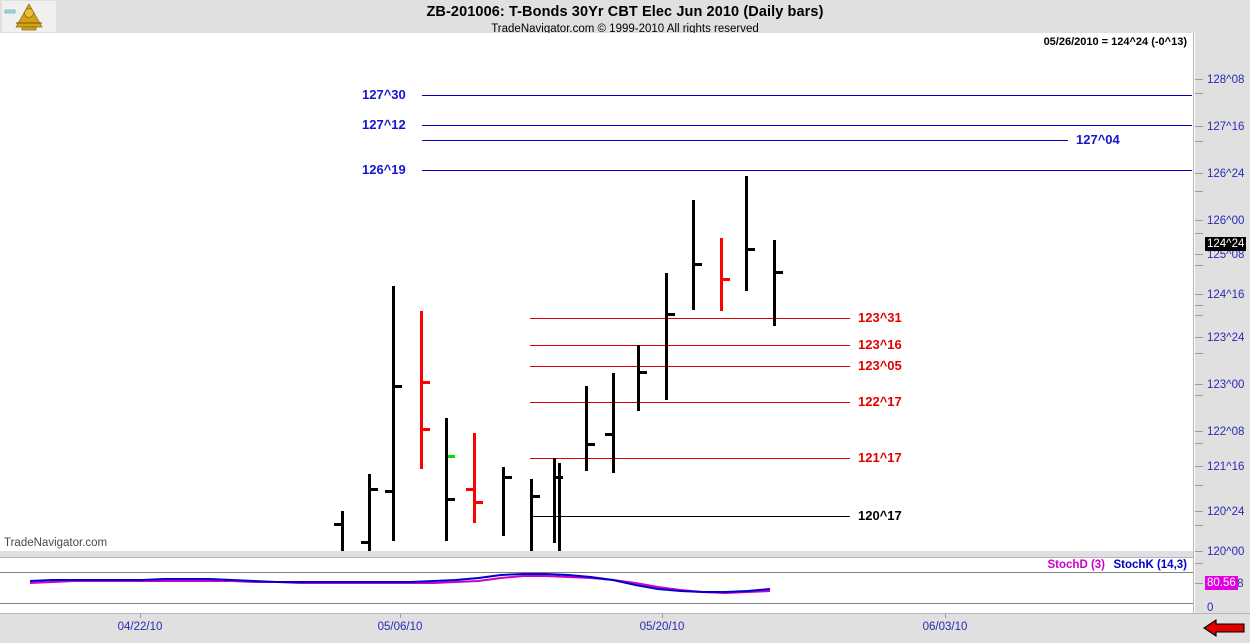  What do you see at coordinates (1076, 565) in the screenshot?
I see `stochd-legend: StochD (3)` at bounding box center [1076, 565].